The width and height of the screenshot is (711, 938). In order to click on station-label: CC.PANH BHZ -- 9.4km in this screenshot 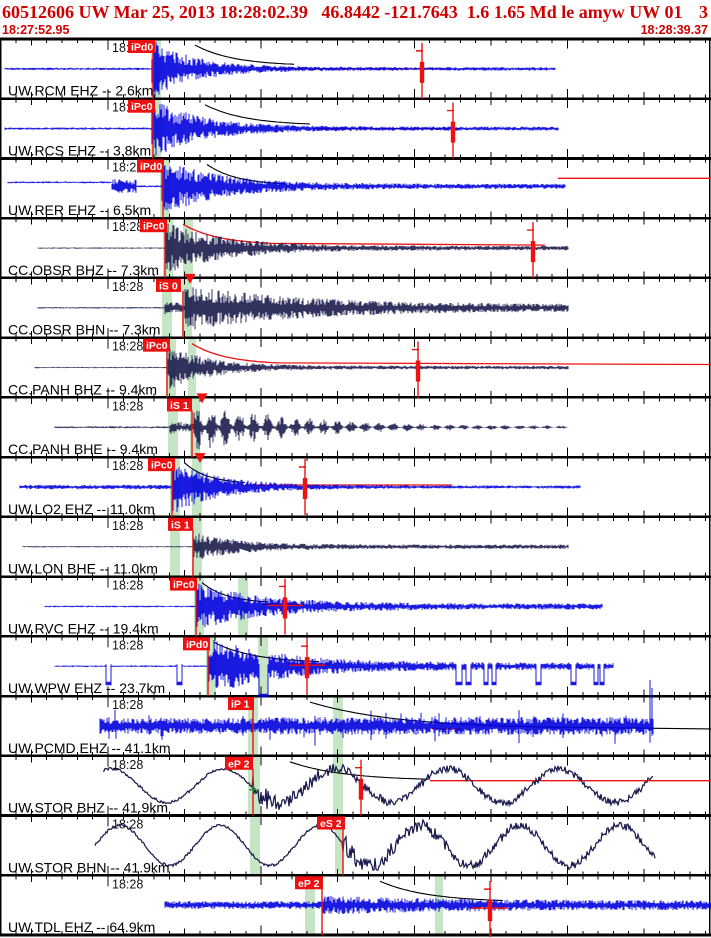, I will do `click(82, 389)`.